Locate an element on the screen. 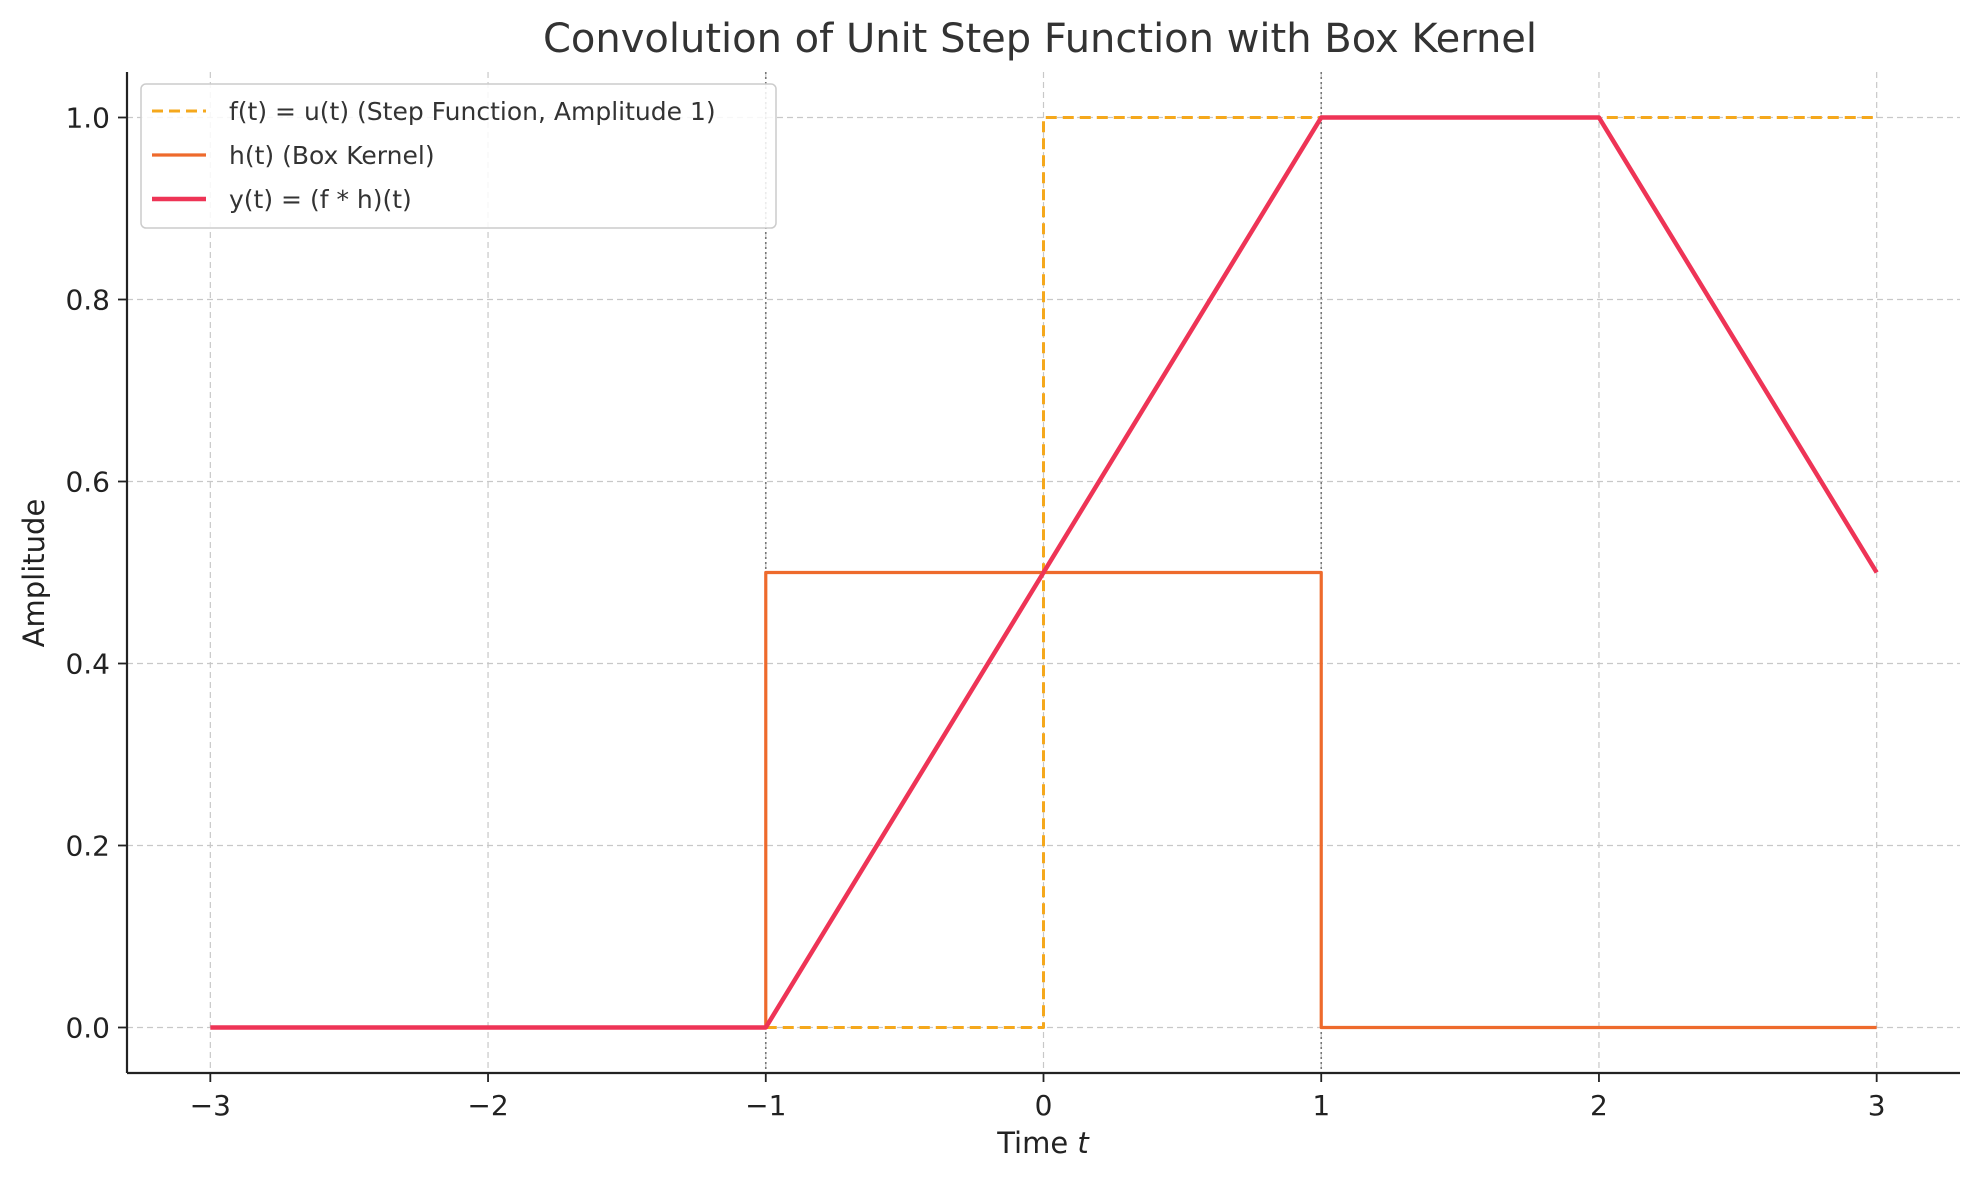 This screenshot has height=1180, width=1979. x-tick-label: 0 is located at coordinates (1044, 1105).